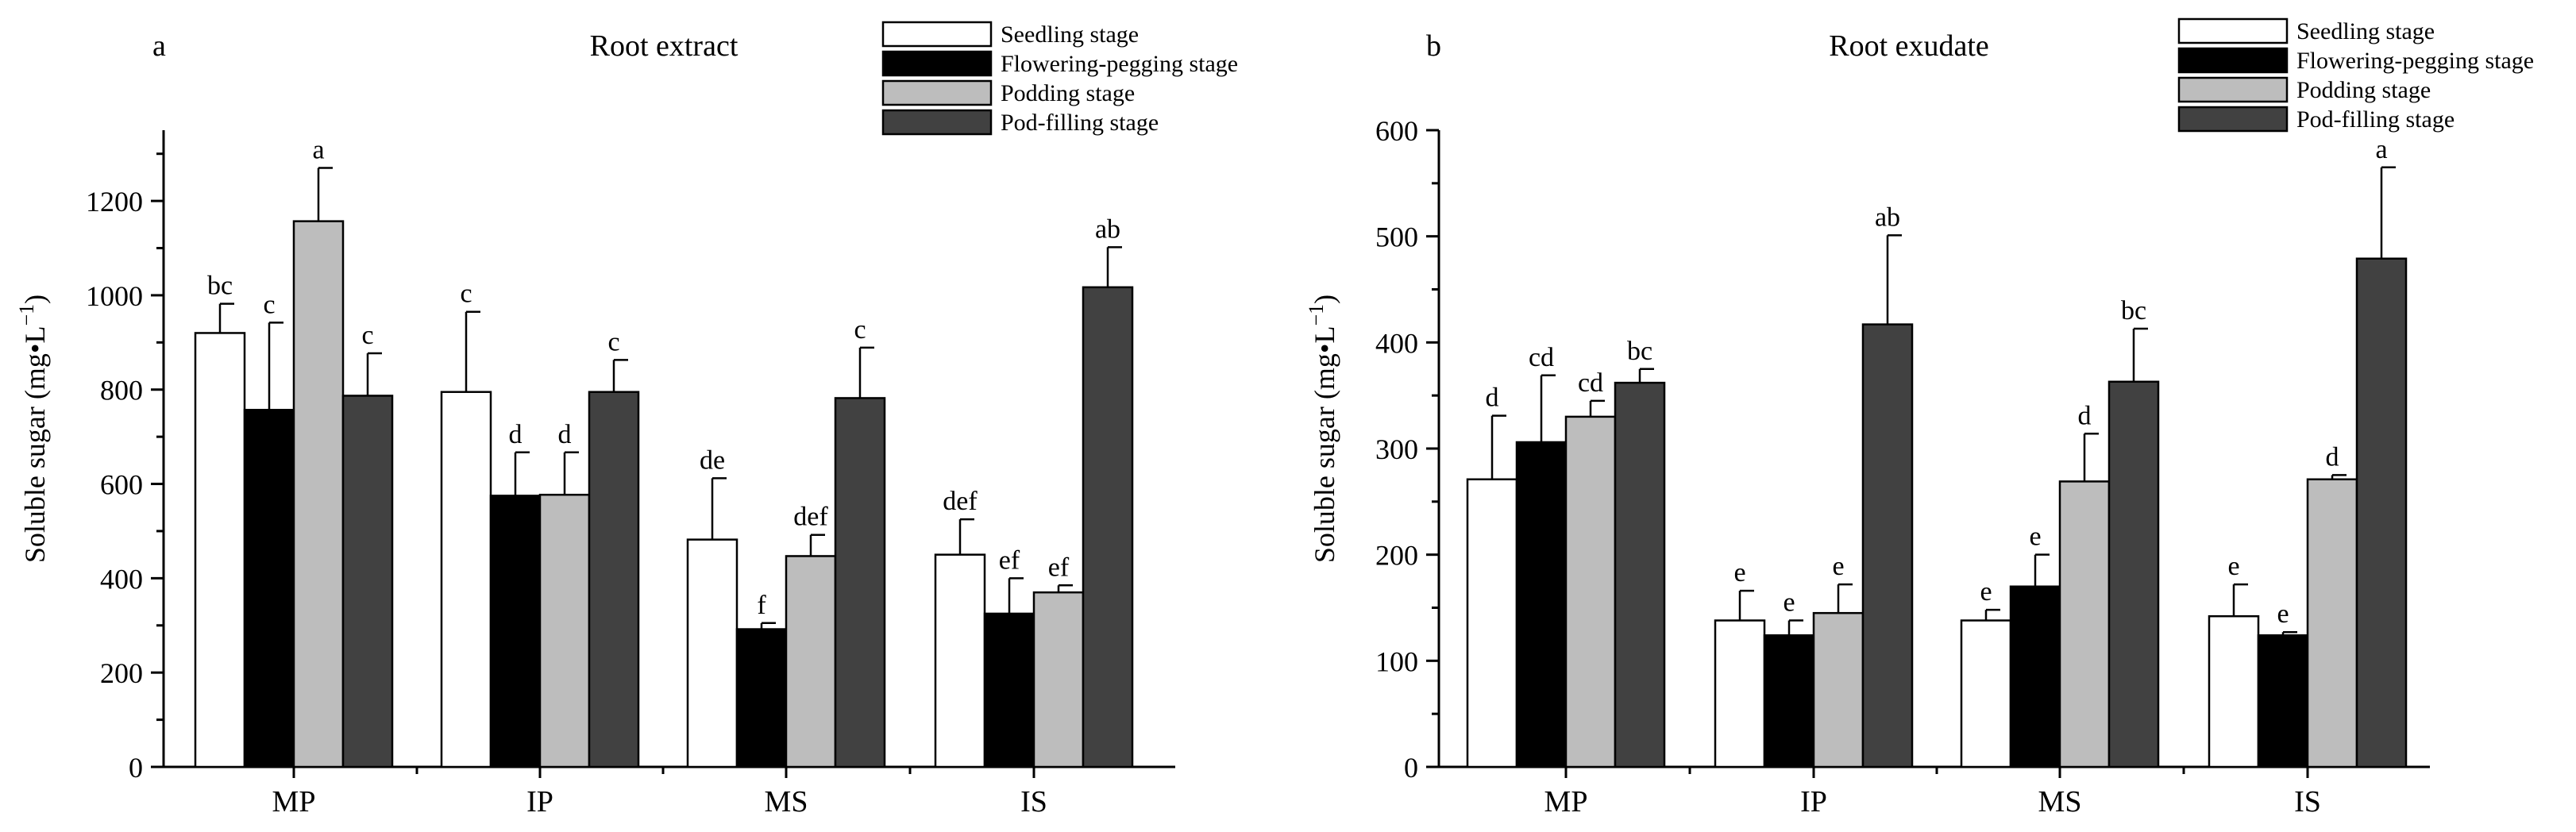 This screenshot has height=832, width=2576. What do you see at coordinates (220, 286) in the screenshot?
I see `panel-a-significance-letter: bc` at bounding box center [220, 286].